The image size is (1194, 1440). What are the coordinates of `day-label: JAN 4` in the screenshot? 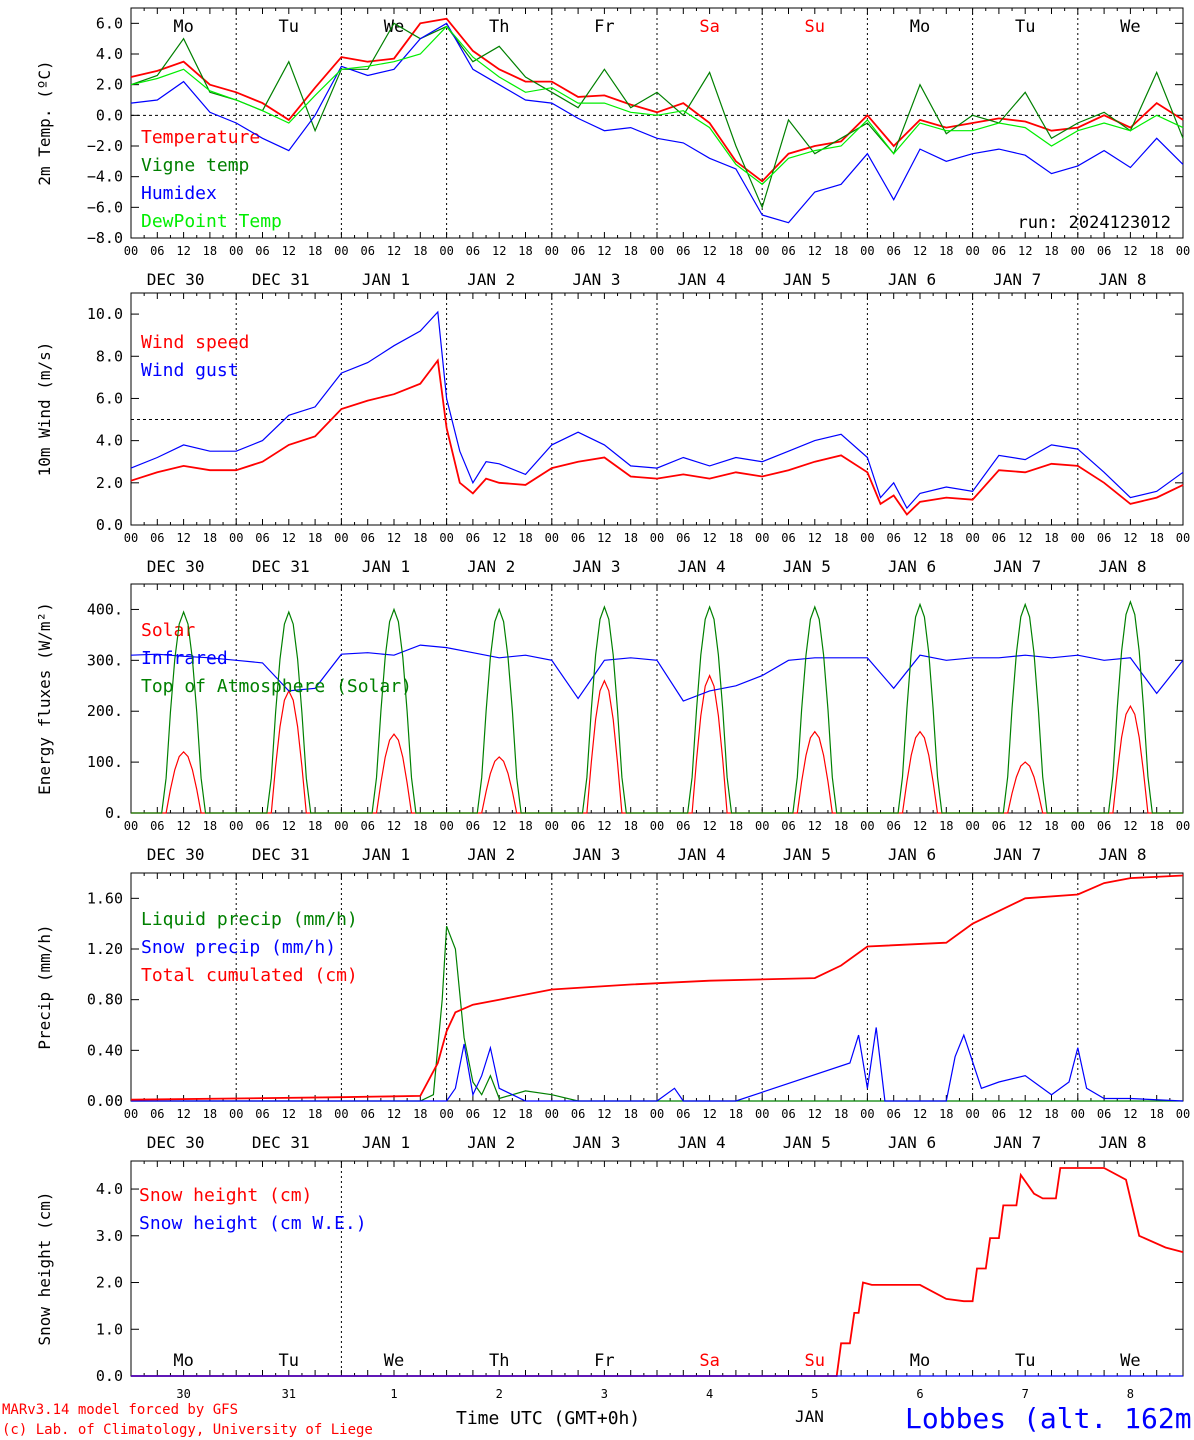 It's located at (702, 279).